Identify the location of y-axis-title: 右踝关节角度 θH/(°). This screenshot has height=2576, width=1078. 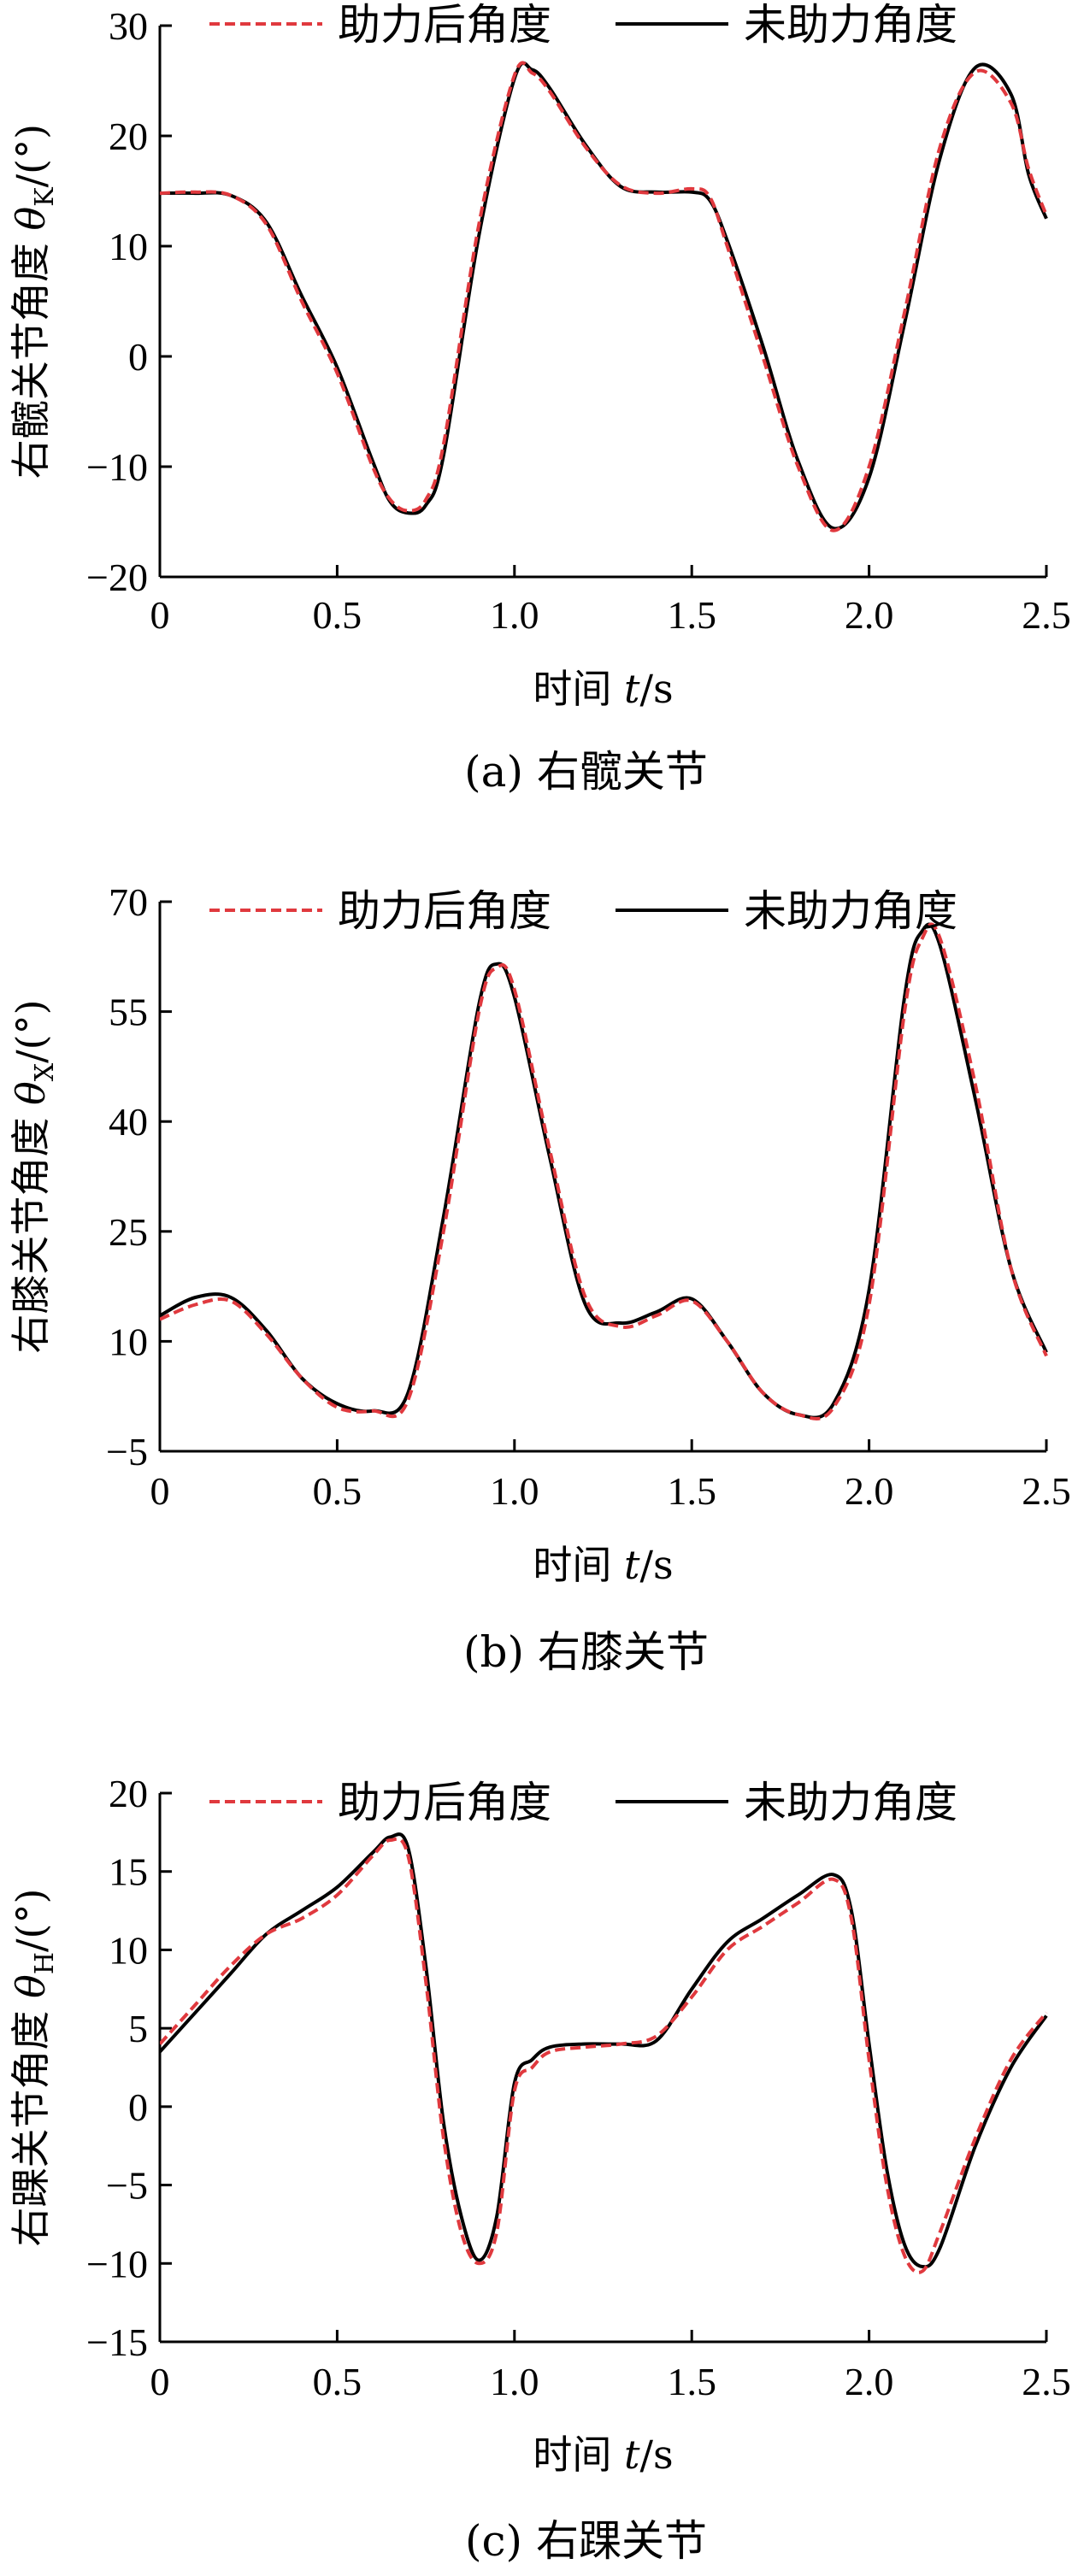
(34, 2068).